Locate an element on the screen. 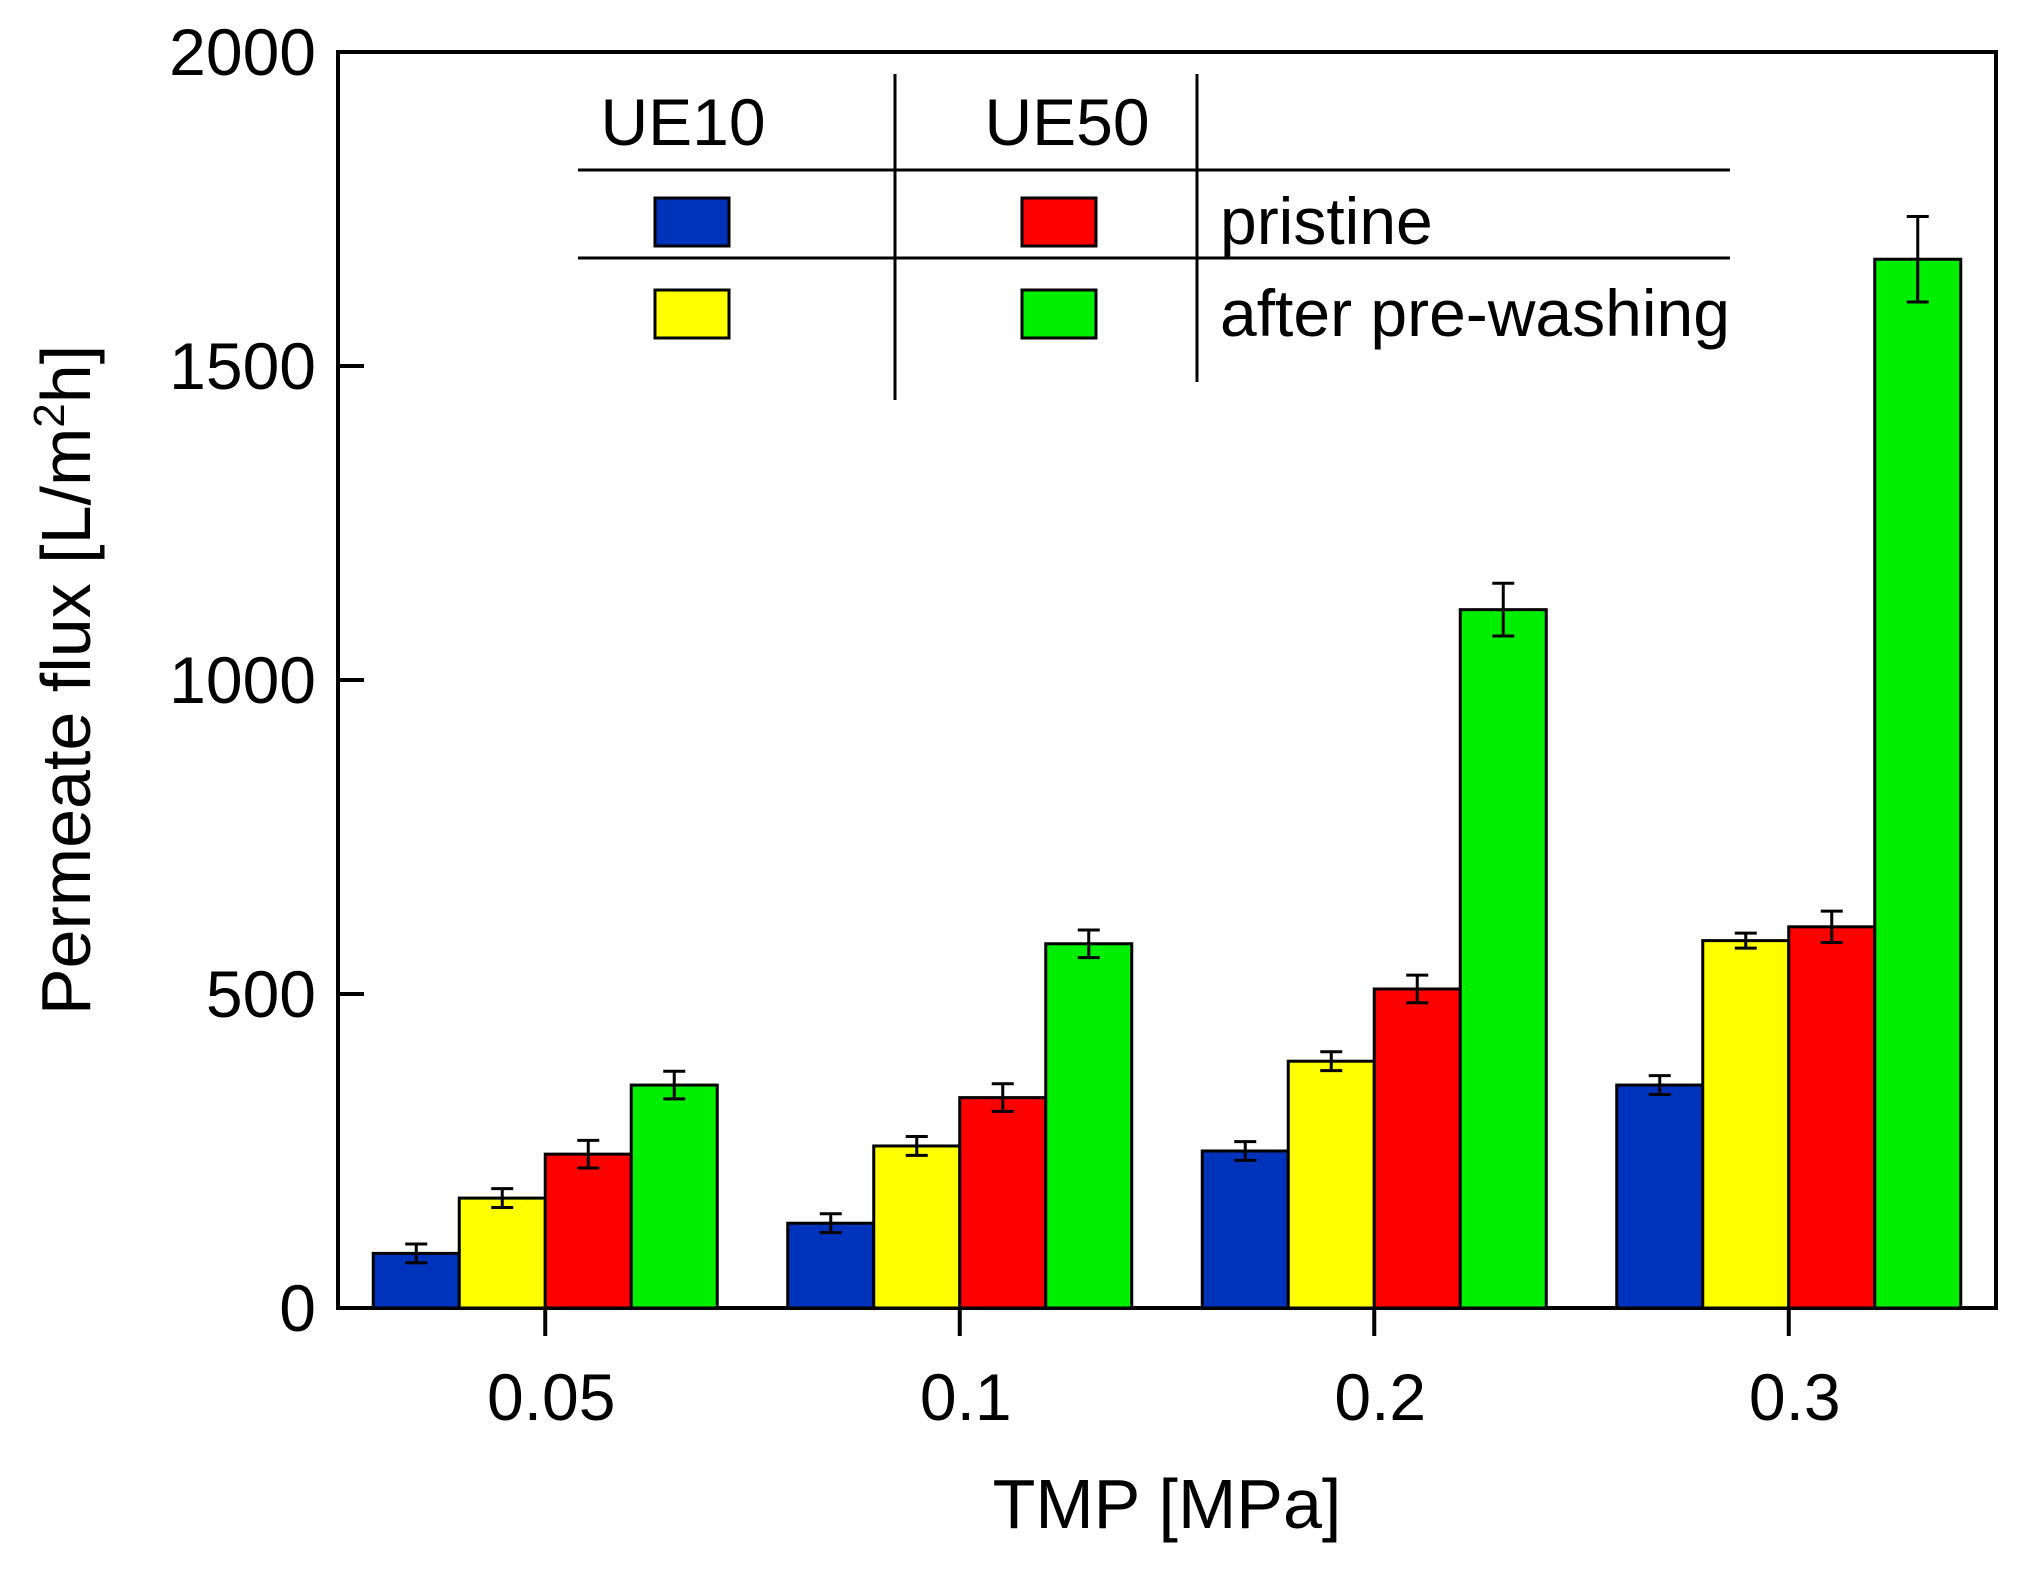 This screenshot has width=2018, height=1572. x-tick-label: 0.1 is located at coordinates (966, 1397).